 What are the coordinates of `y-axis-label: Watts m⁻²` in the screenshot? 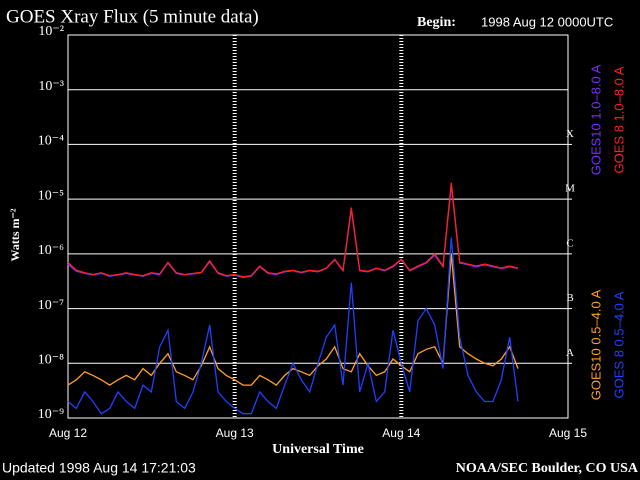 It's located at (15, 234).